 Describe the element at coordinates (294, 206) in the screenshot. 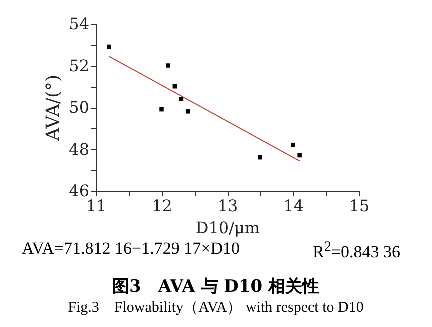

I see `x-tick-label: 14` at that location.